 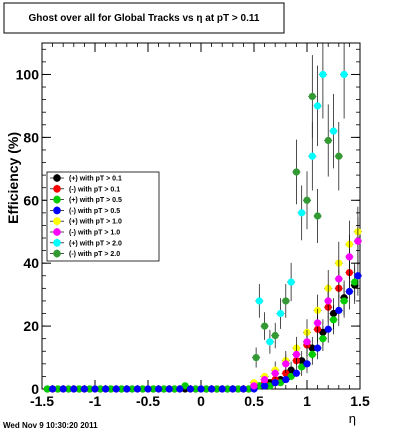 I want to click on legend-entry: (-) with pT > 2.0, so click(x=94, y=254).